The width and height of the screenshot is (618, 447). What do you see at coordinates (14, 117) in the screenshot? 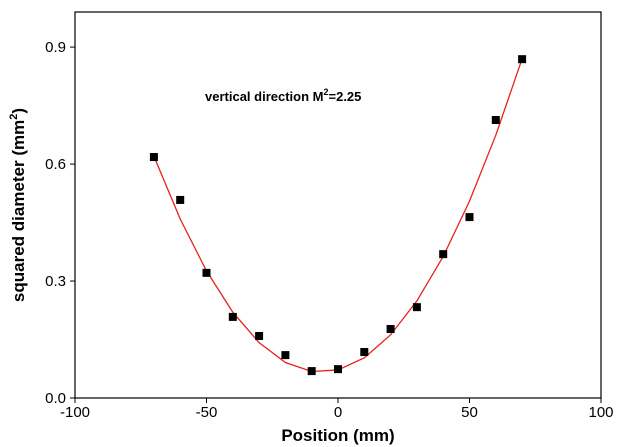
I see `y-label-sup: 2` at bounding box center [14, 117].